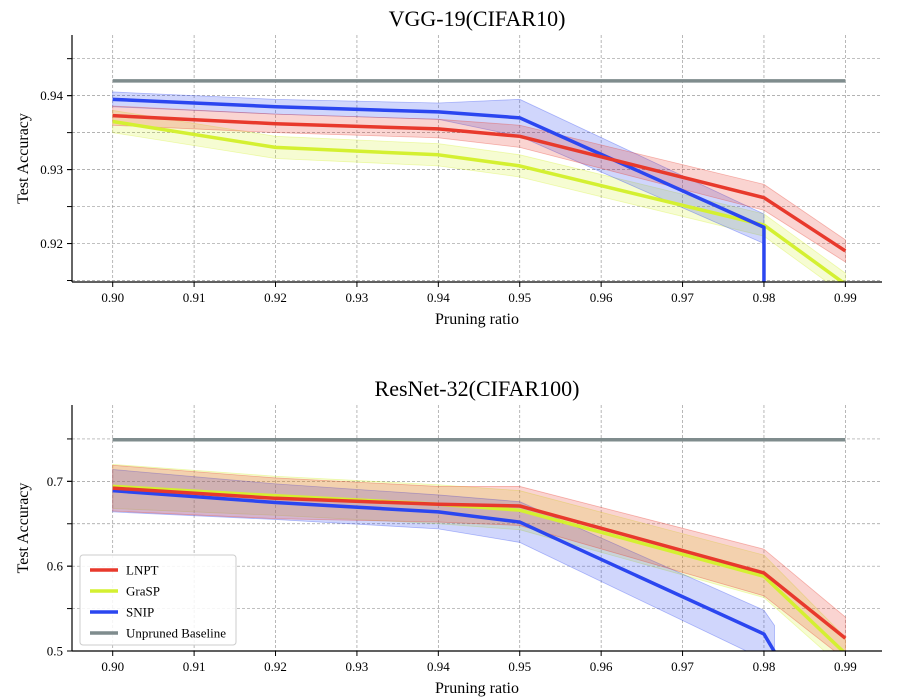 This screenshot has height=700, width=900. What do you see at coordinates (477, 18) in the screenshot?
I see `chart-title: VGG-19(CIFAR10)` at bounding box center [477, 18].